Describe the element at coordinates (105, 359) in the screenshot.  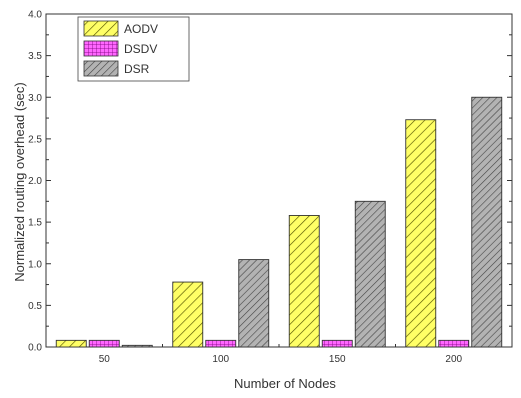
I see `x-tick-label: 50` at that location.